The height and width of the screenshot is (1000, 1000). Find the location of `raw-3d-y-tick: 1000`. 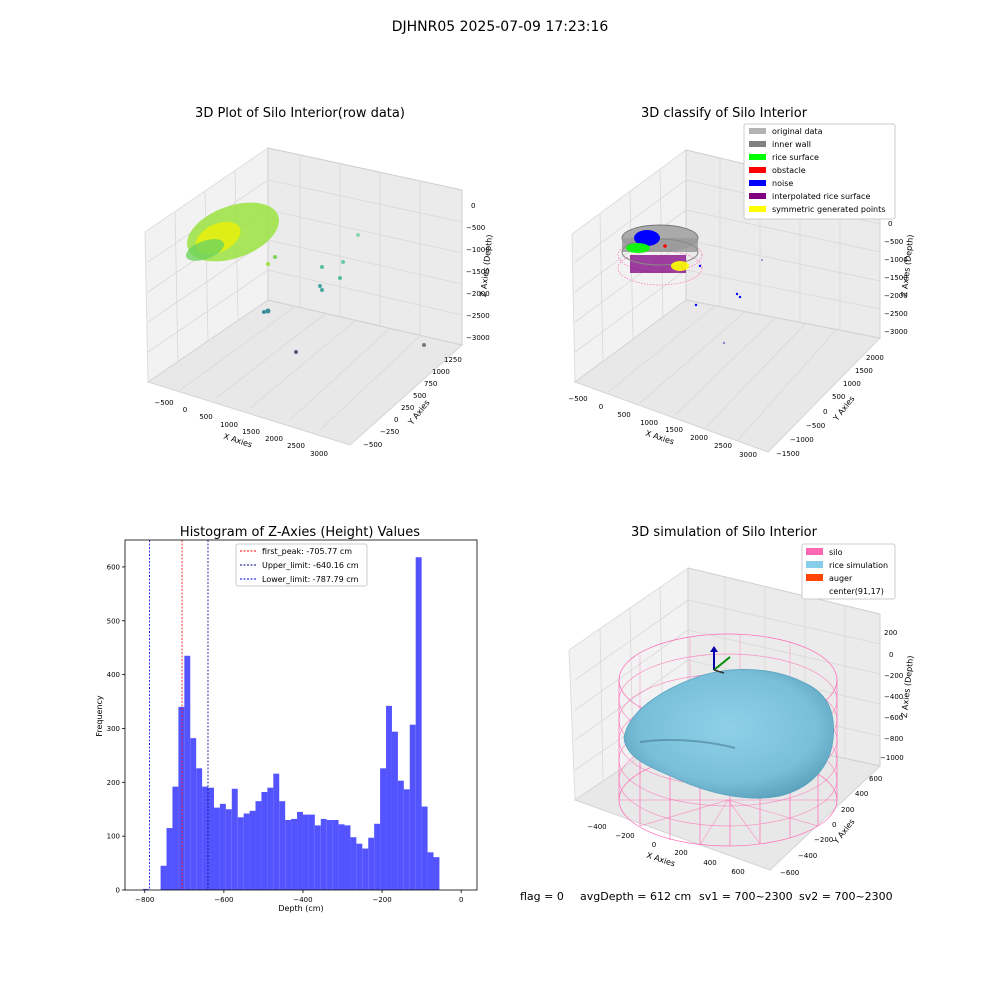

raw-3d-y-tick: 1000 is located at coordinates (441, 372).